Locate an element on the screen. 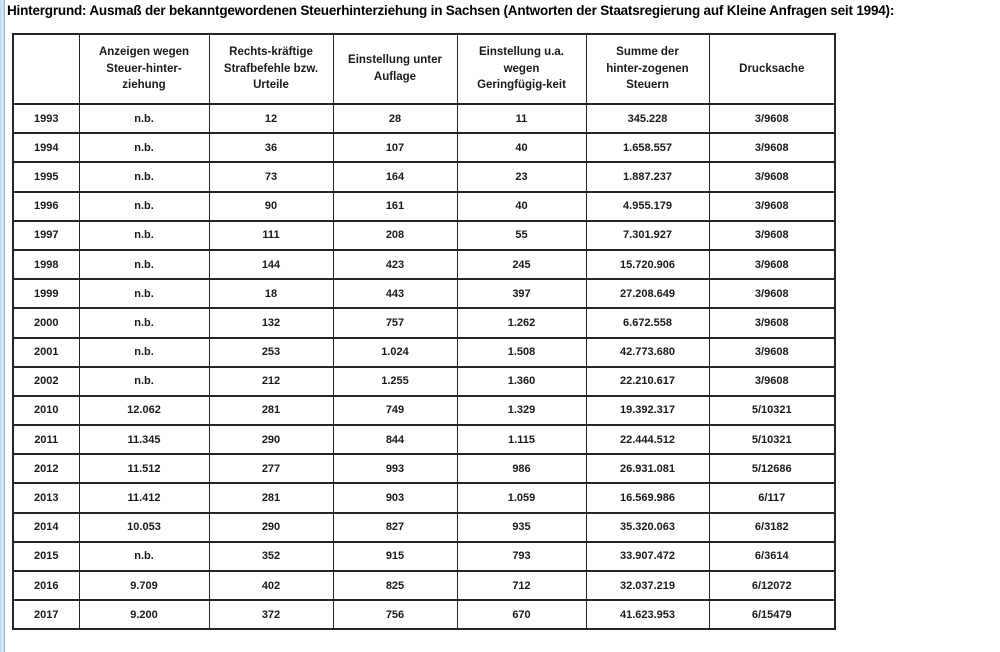  window-edge-stripe is located at coordinates (2, 326).